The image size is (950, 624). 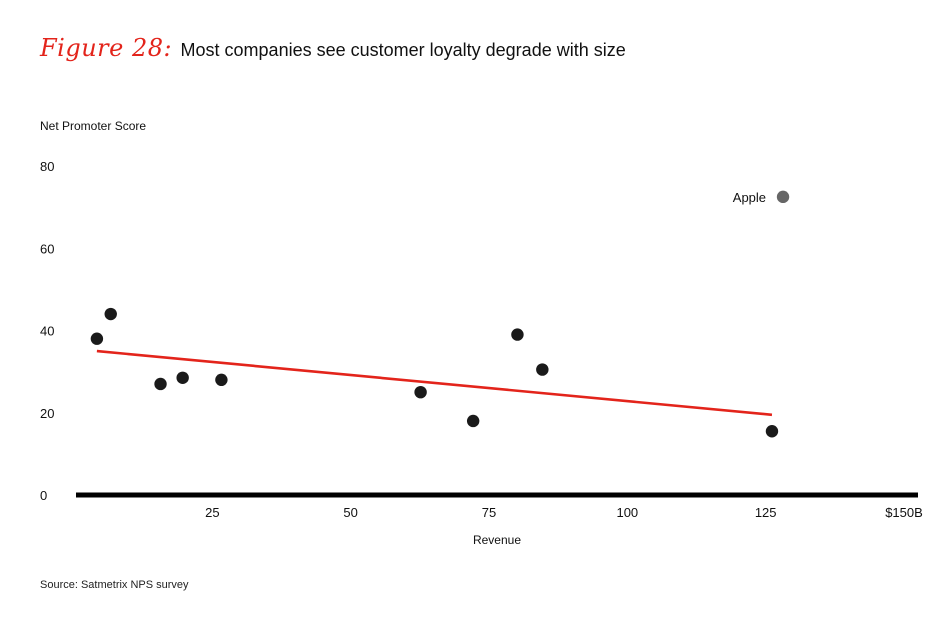 What do you see at coordinates (489, 512) in the screenshot?
I see `x-tick-label: 75` at bounding box center [489, 512].